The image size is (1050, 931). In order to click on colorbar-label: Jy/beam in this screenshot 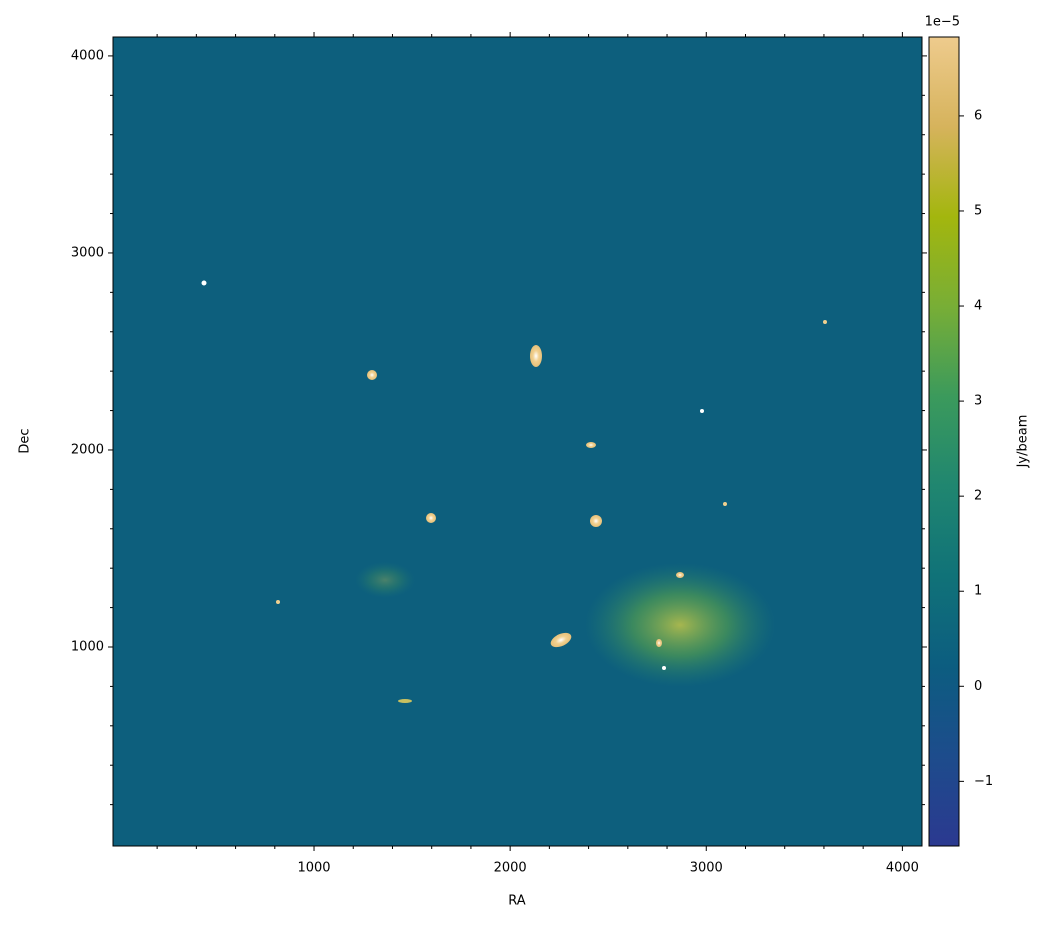, I will do `click(1023, 442)`.